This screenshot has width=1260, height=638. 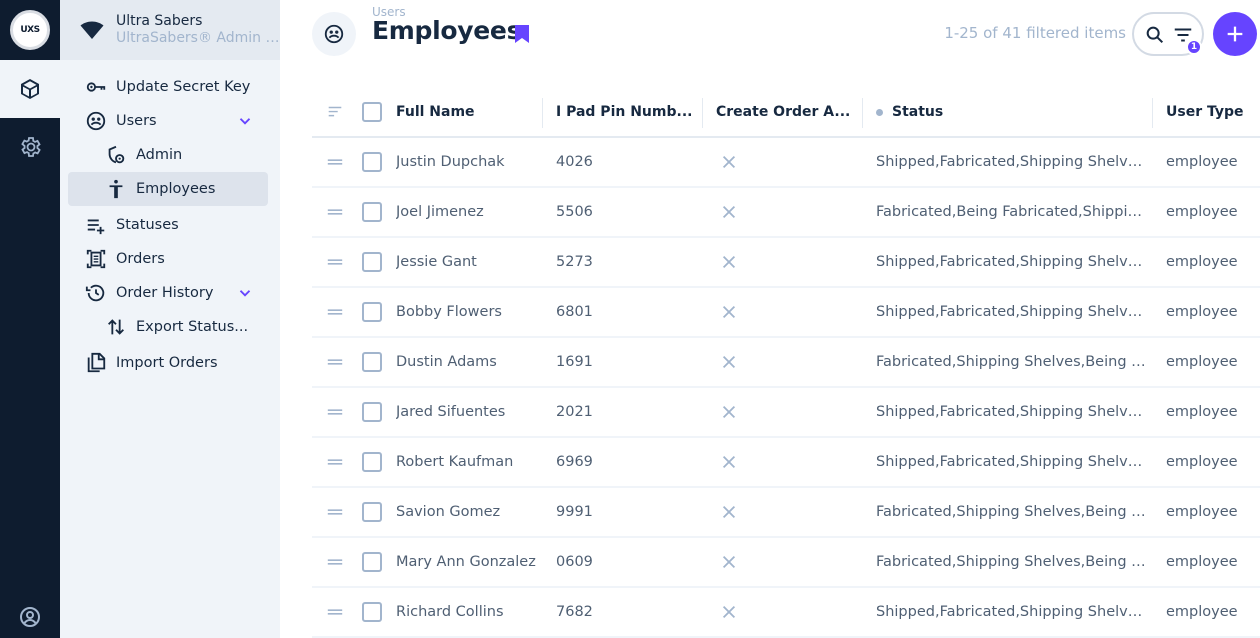 I want to click on user-menu-button, so click(x=30, y=617).